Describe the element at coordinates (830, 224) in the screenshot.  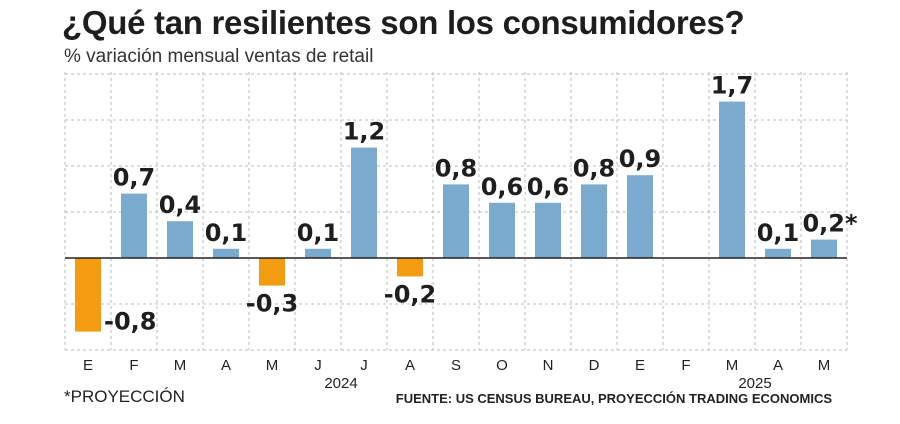
I see `value-label: 0,2*` at that location.